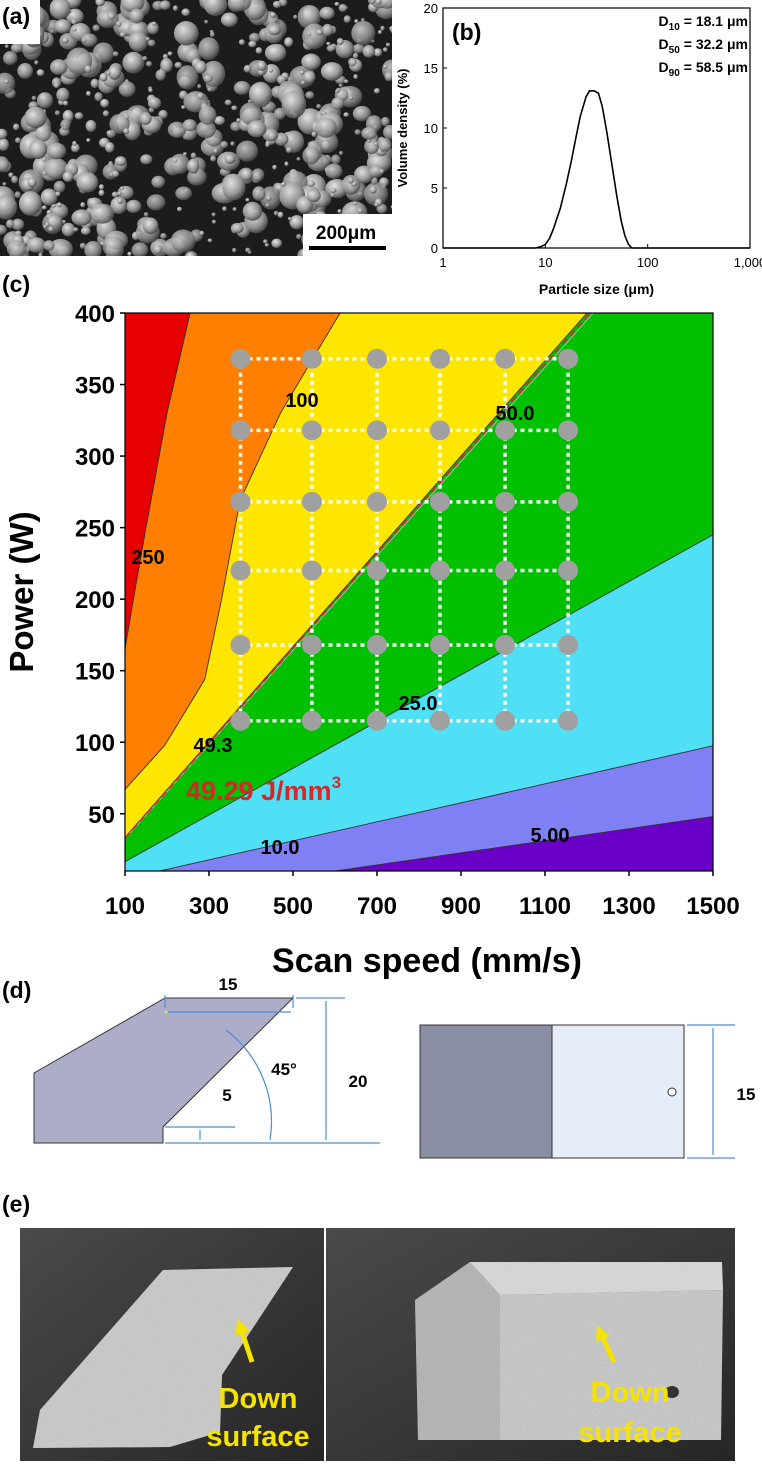 The height and width of the screenshot is (1464, 762). Describe the element at coordinates (95, 743) in the screenshot. I see `y-tick-label: 100` at that location.